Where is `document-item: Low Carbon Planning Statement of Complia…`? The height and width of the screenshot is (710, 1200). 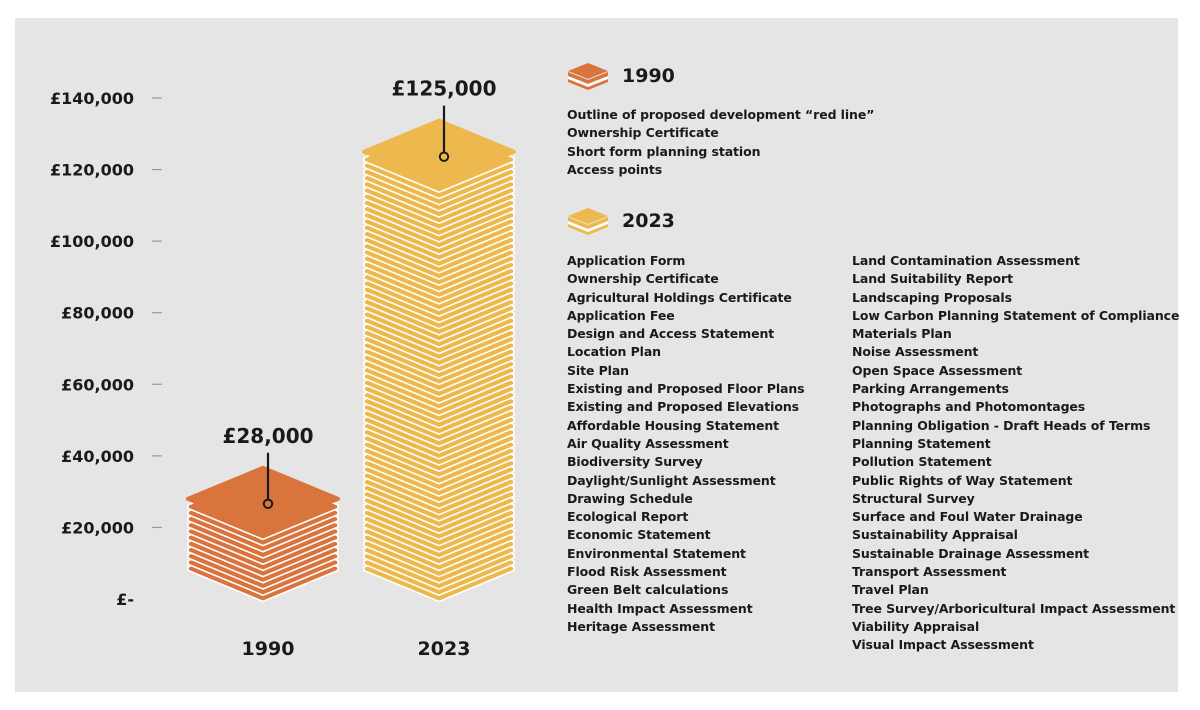 document-item: Low Carbon Planning Statement of Complia… is located at coordinates (1016, 315).